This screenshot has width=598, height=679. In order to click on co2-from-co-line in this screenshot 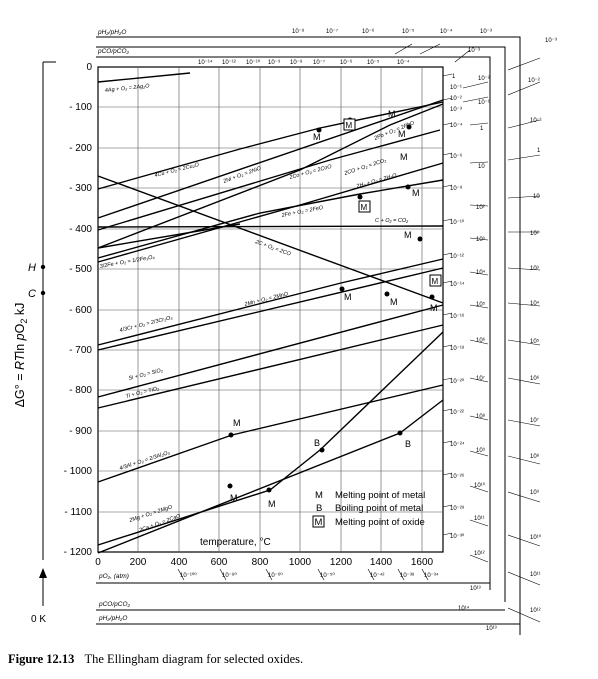, I will do `click(270, 159)`.